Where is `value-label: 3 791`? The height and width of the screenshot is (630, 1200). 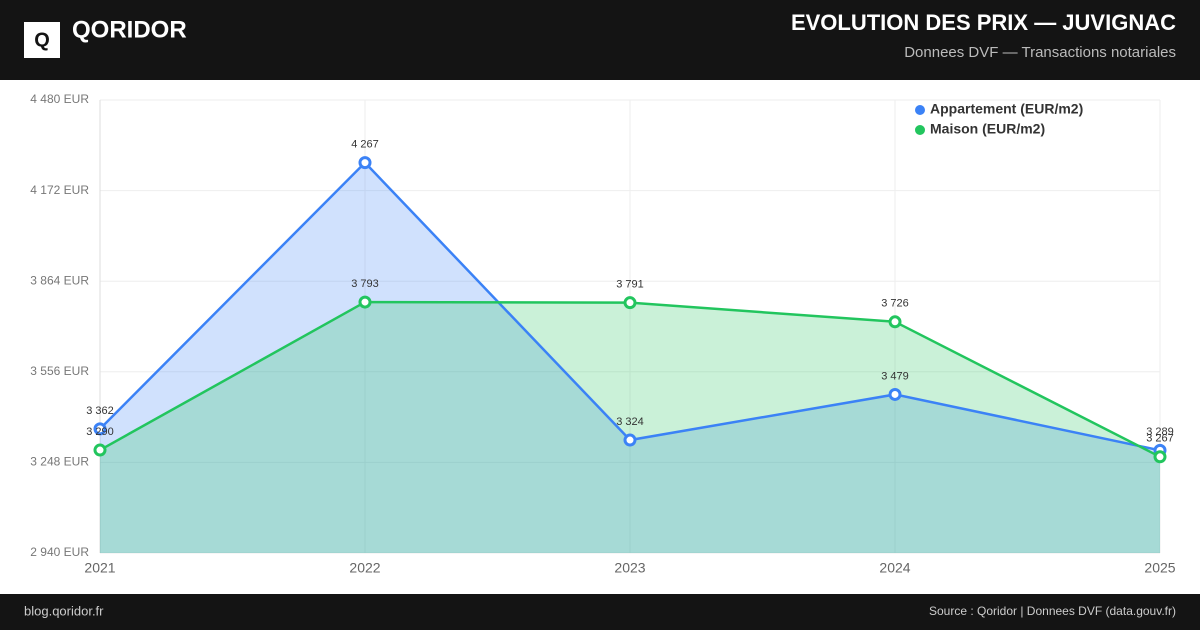
value-label: 3 791 is located at coordinates (630, 285).